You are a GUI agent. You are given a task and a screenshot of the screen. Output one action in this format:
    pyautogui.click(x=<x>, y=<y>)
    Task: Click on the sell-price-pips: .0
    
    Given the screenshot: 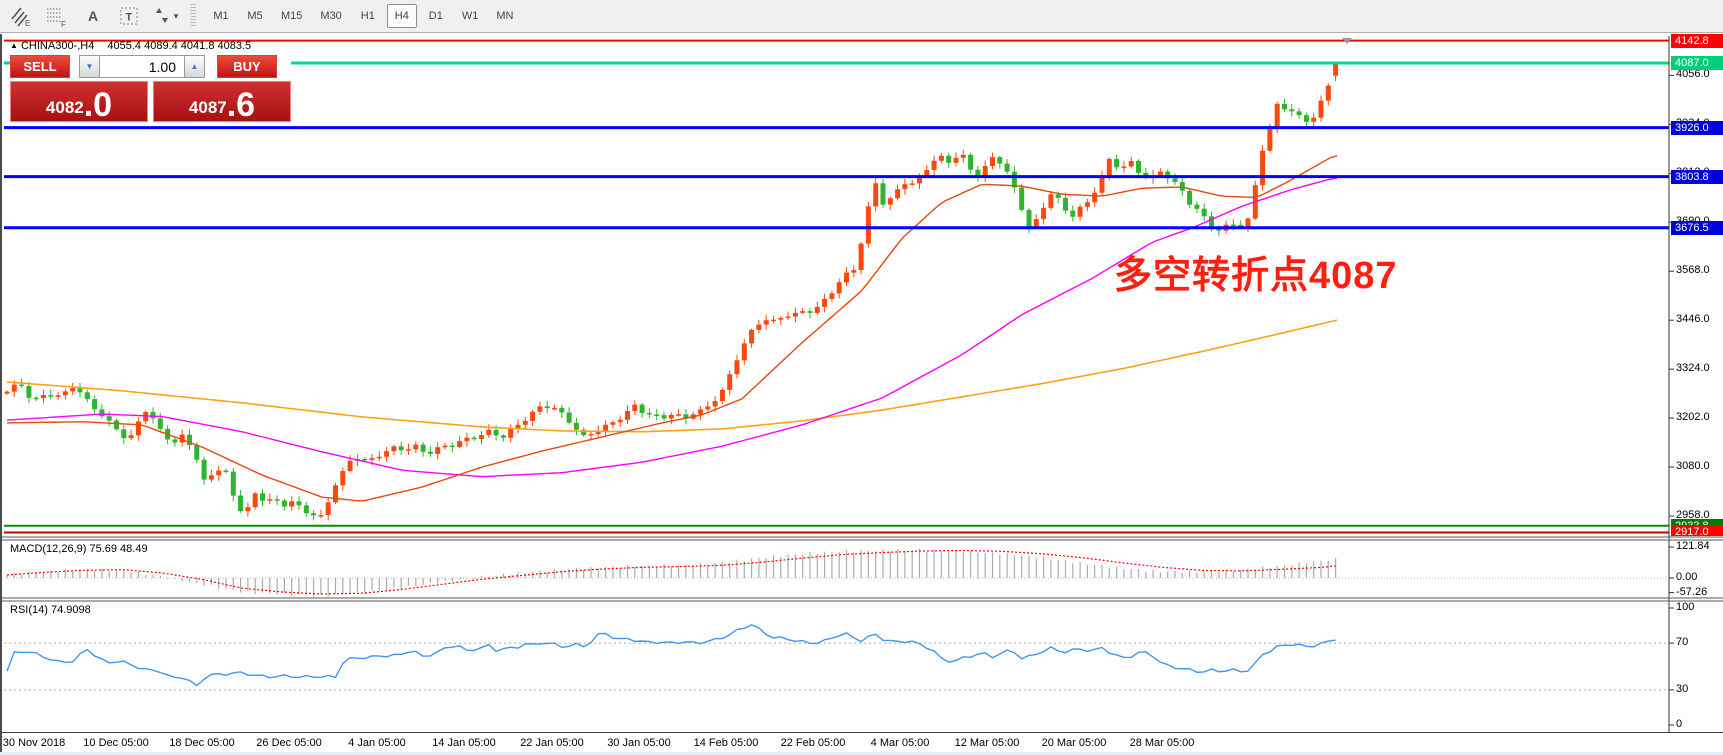 What is the action you would take?
    pyautogui.click(x=98, y=104)
    